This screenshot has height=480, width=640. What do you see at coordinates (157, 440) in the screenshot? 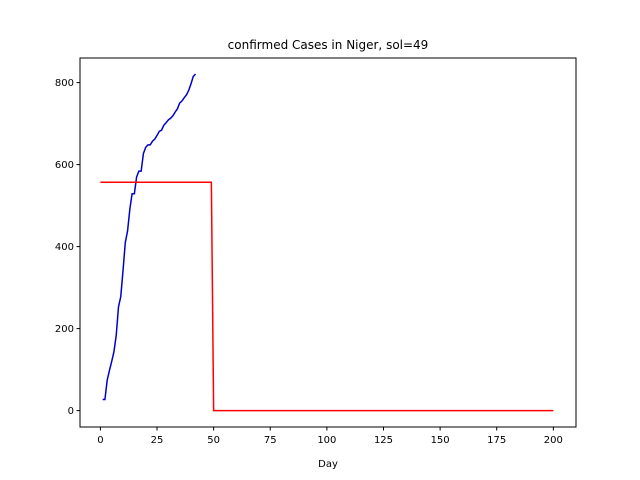
I see `x-tick-label: 25` at bounding box center [157, 440].